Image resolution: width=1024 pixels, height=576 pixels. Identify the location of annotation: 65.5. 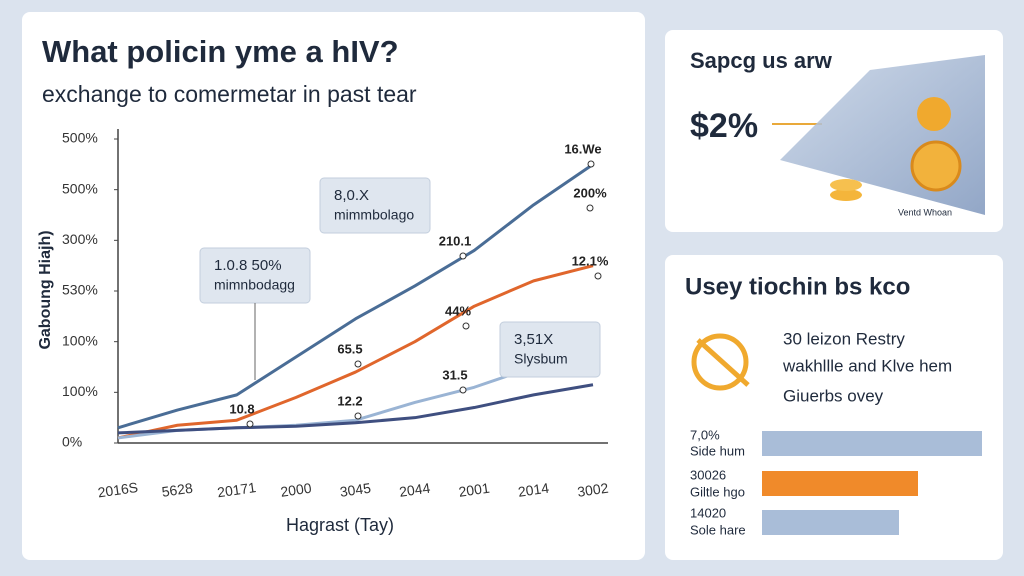
(349, 348).